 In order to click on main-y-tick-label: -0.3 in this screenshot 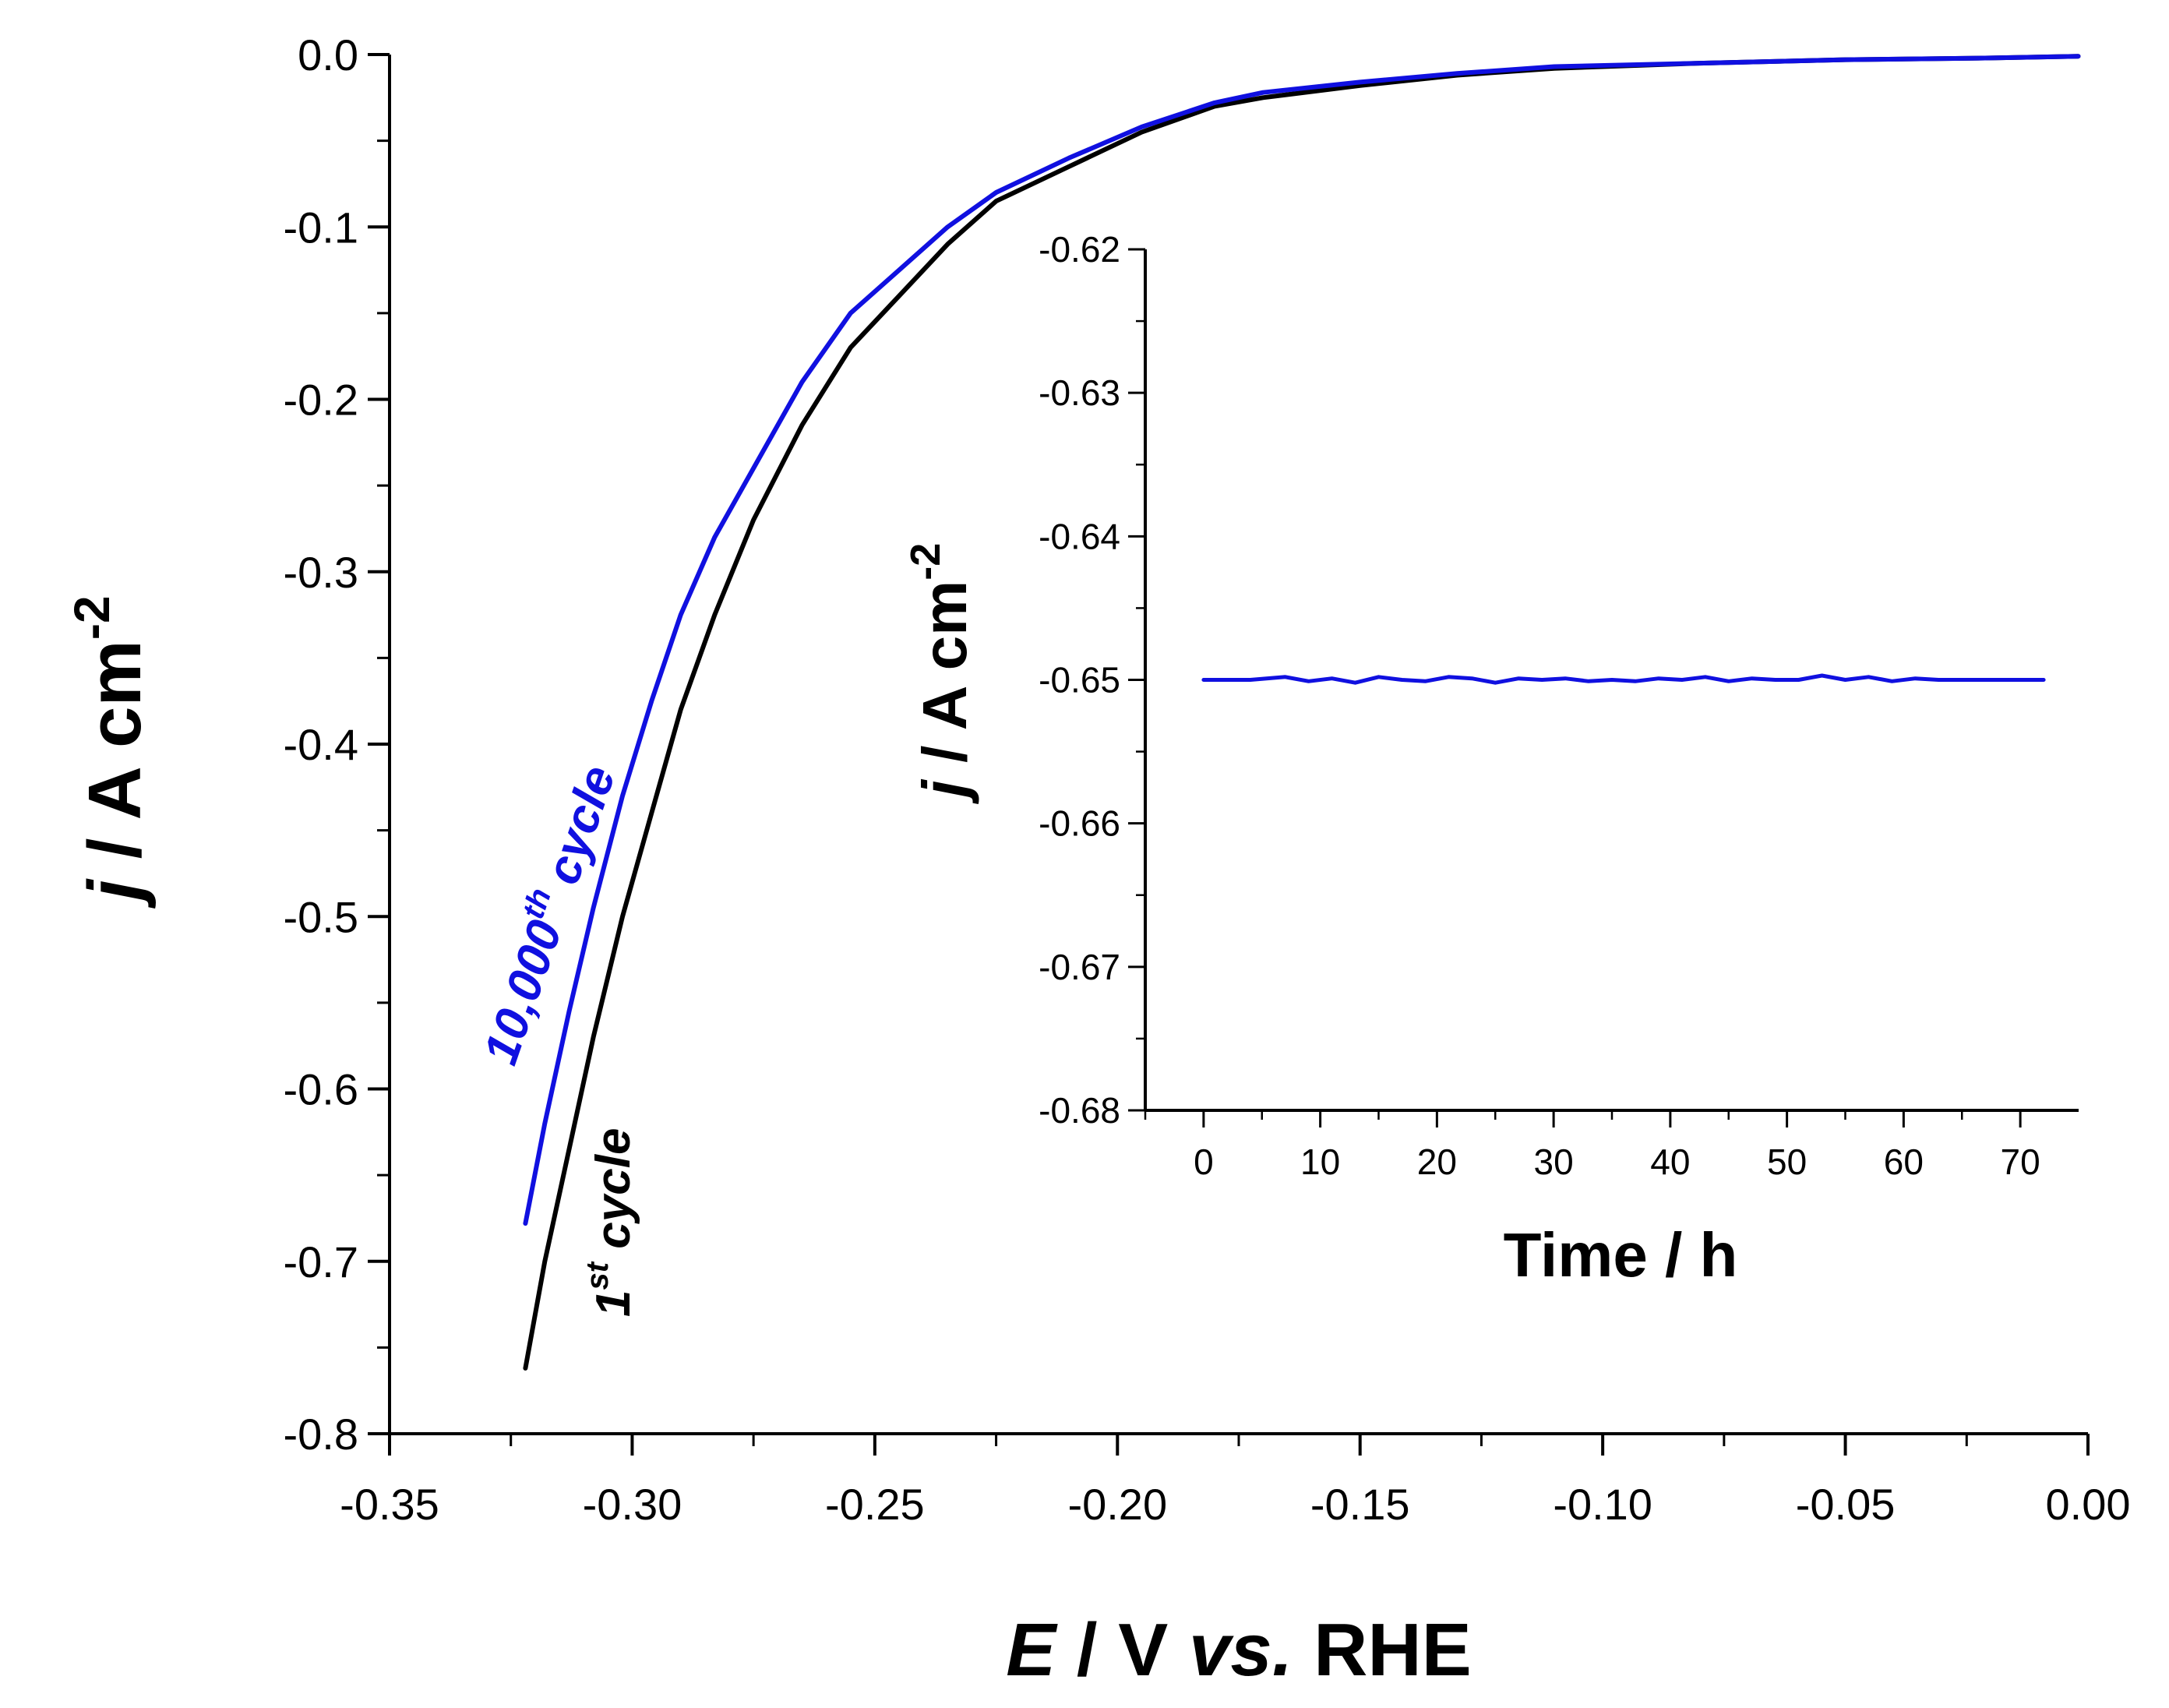, I will do `click(321, 572)`.